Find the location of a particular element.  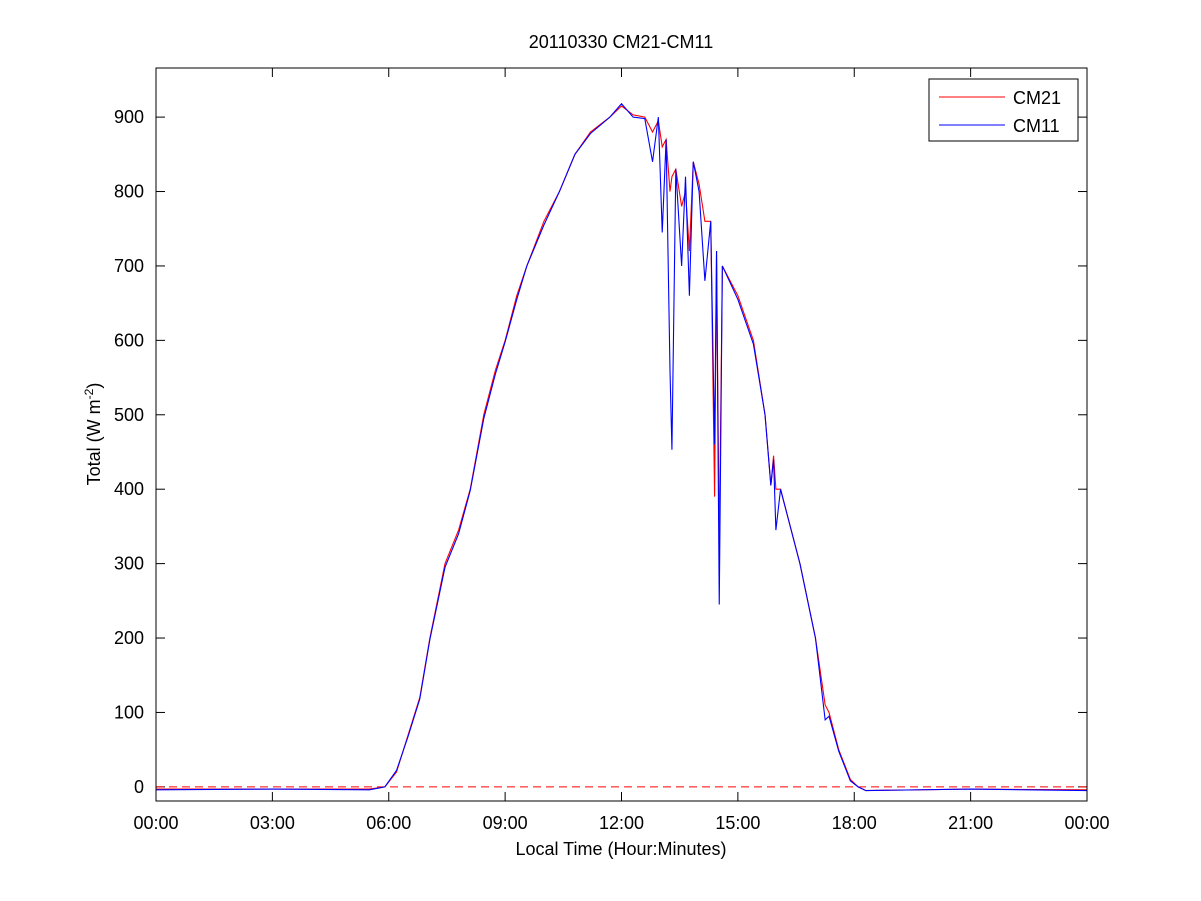

y-axis-label-text: Total (W m is located at coordinates (94, 442).